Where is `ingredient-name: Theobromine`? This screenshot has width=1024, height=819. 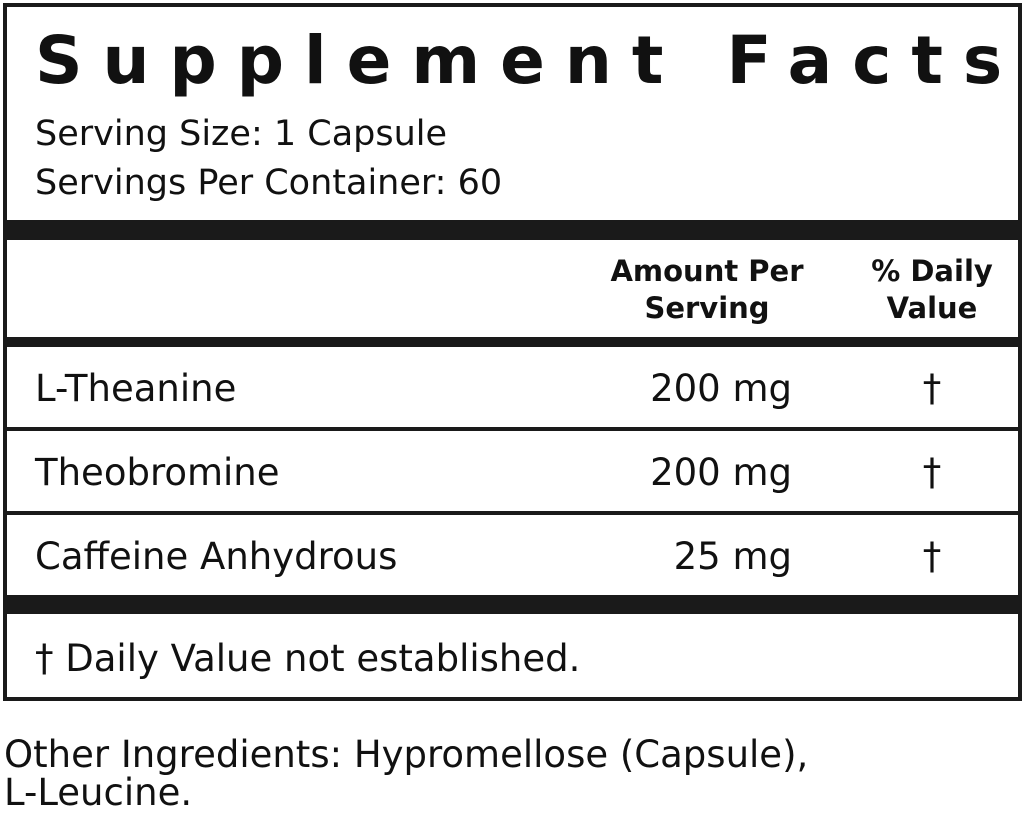 ingredient-name: Theobromine is located at coordinates (157, 472).